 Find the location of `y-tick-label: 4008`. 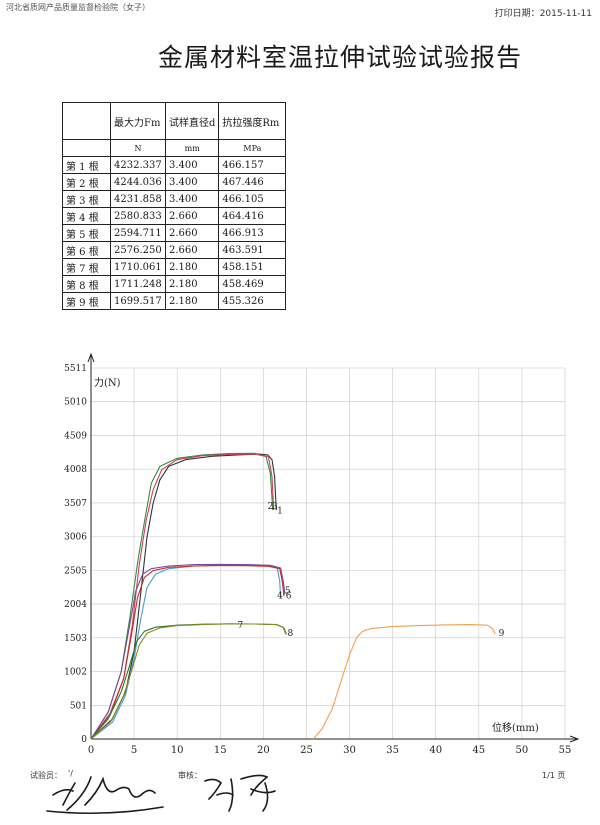

y-tick-label: 4008 is located at coordinates (75, 470).